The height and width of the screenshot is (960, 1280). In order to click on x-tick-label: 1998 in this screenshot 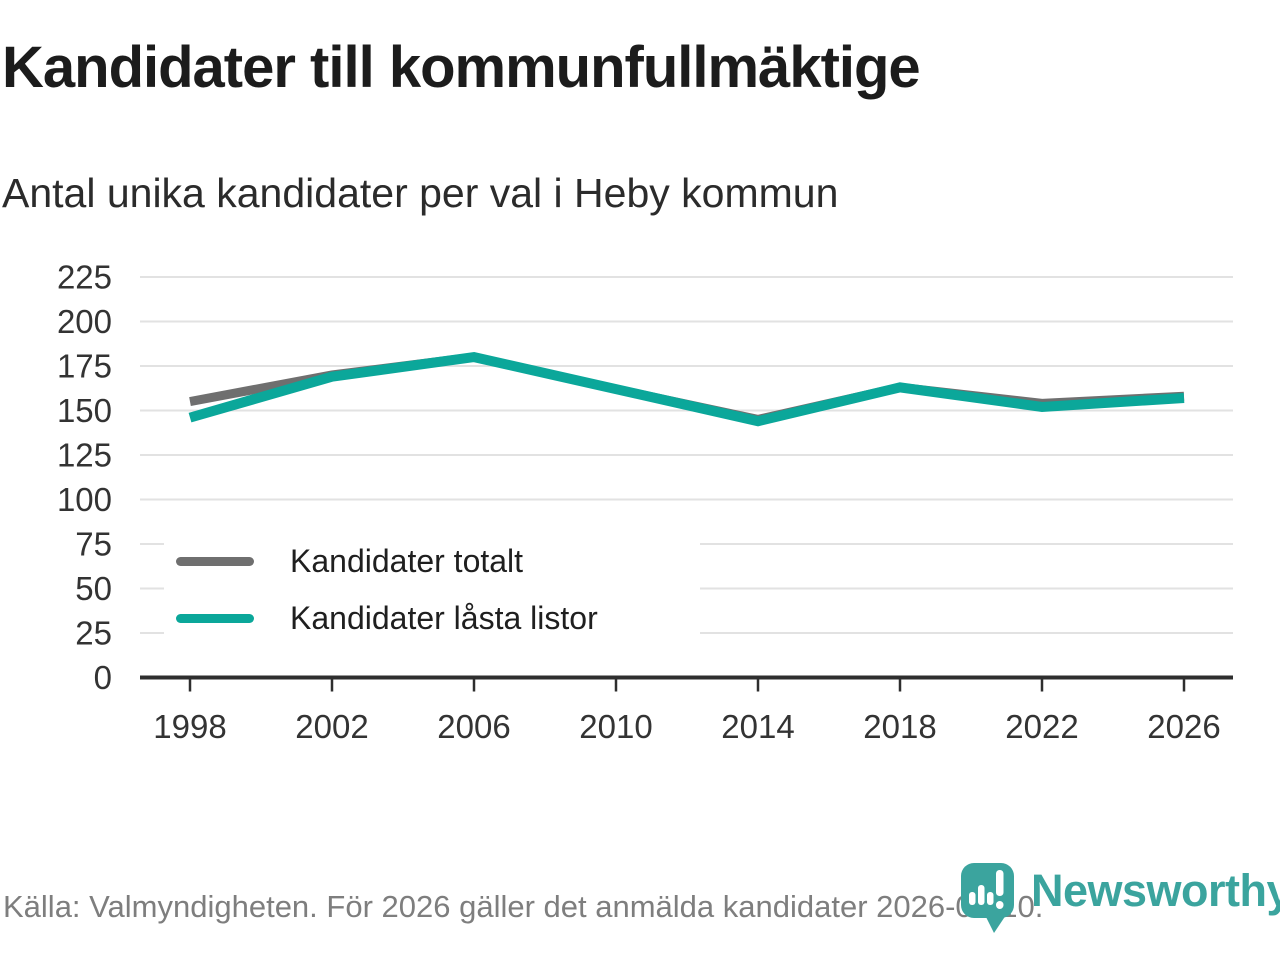, I will do `click(189, 726)`.